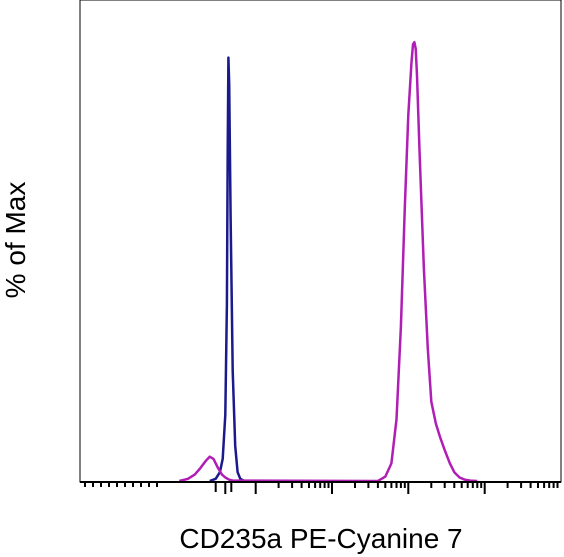 The height and width of the screenshot is (557, 564). What do you see at coordinates (321, 488) in the screenshot?
I see `x-axis-ticks` at bounding box center [321, 488].